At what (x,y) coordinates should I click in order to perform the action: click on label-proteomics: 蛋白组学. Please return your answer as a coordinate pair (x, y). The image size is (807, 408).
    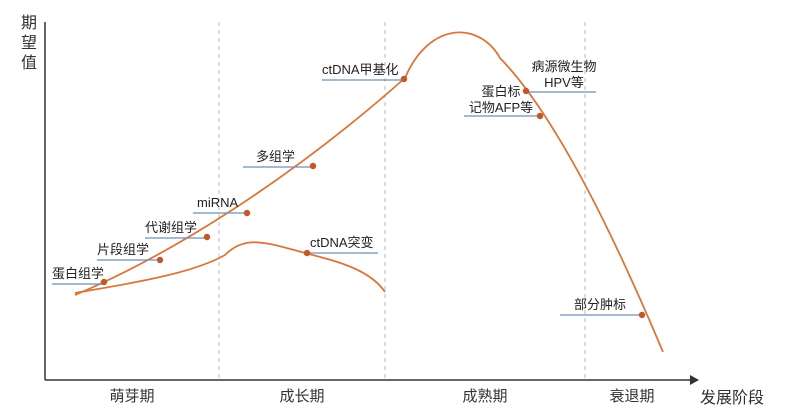
    Looking at the image, I should click on (78, 273).